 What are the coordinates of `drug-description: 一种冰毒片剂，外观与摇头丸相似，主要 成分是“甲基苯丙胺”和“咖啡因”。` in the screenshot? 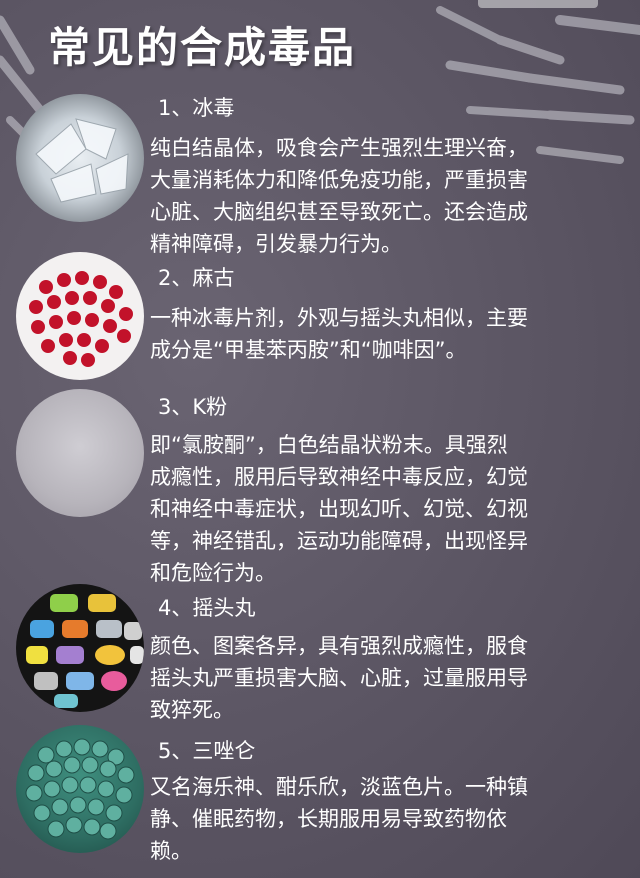 It's located at (385, 334).